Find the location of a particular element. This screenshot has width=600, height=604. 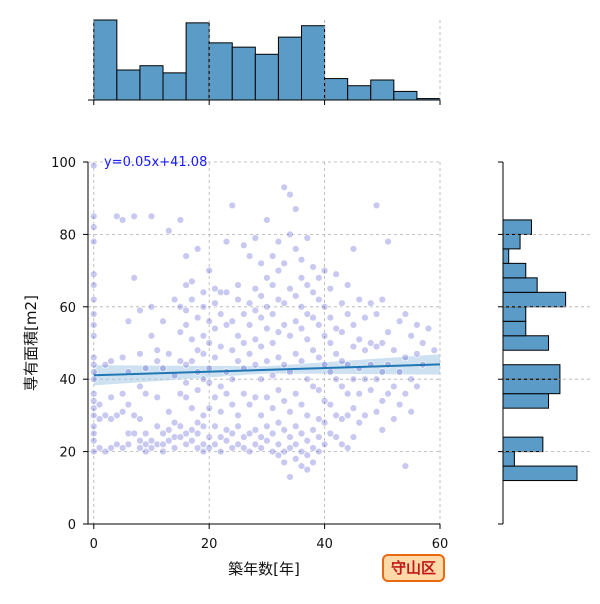

y-tick-label: 80 is located at coordinates (67, 235).